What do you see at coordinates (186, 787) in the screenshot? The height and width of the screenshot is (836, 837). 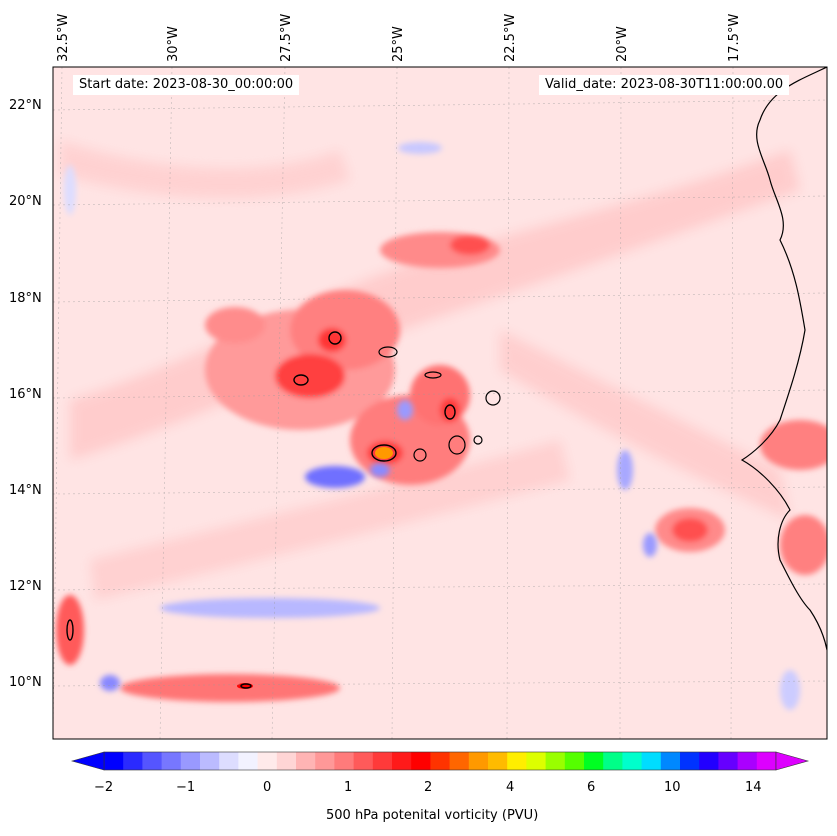 I see `cbar-tick-neg1: −1` at bounding box center [186, 787].